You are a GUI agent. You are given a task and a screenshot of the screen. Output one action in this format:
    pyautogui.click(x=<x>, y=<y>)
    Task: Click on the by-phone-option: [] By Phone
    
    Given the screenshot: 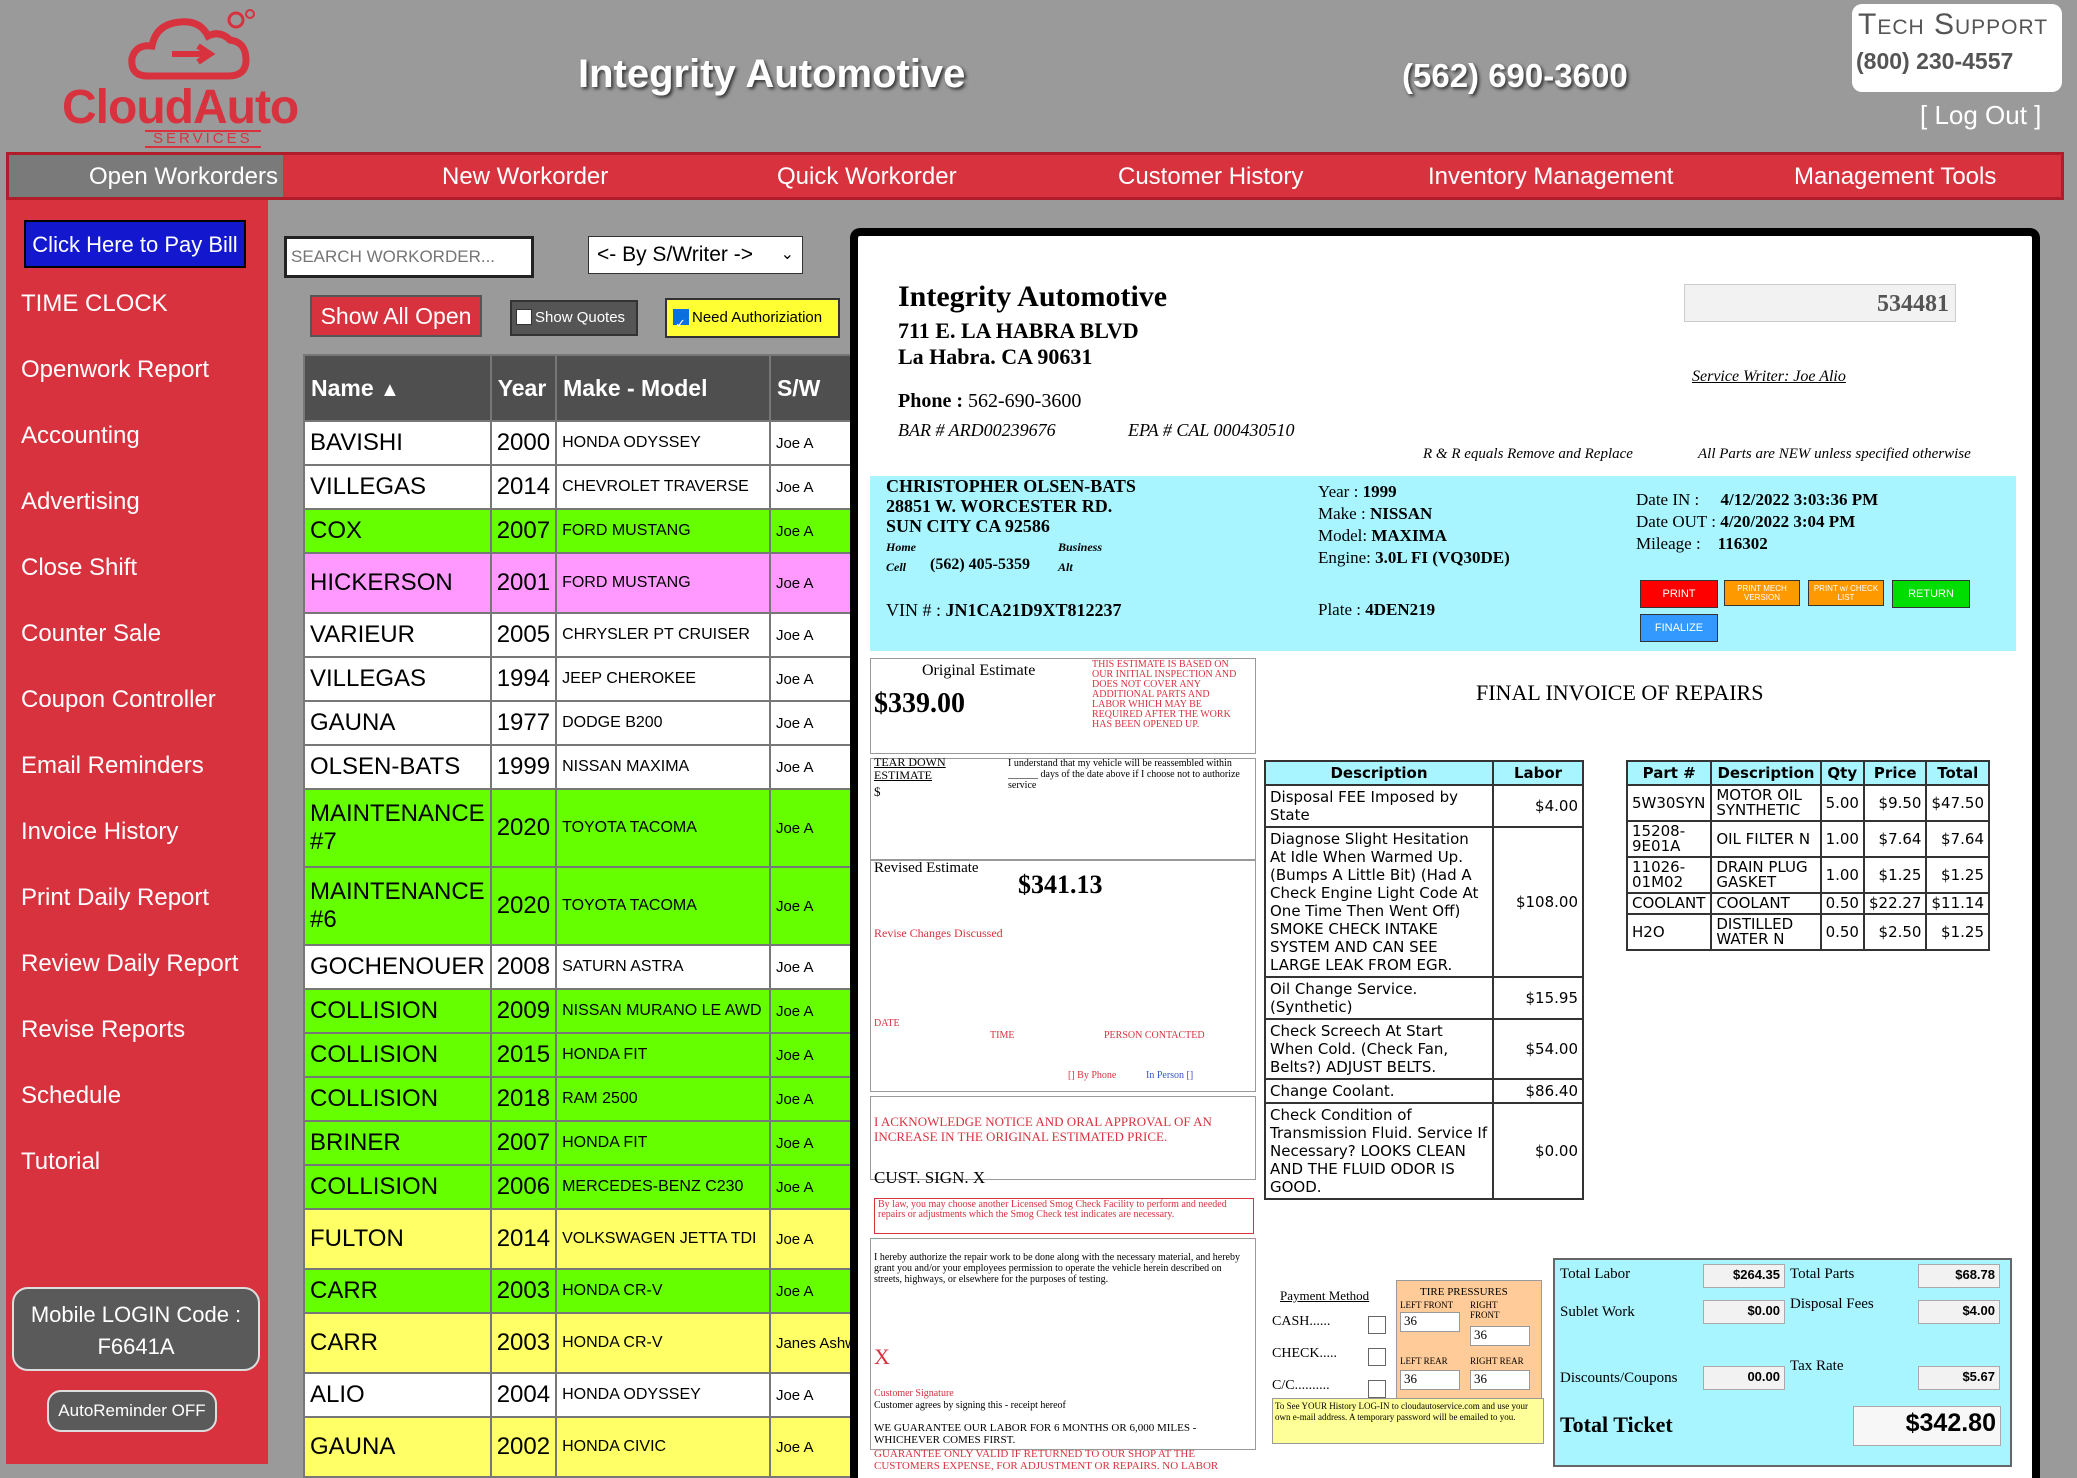 What is the action you would take?
    pyautogui.click(x=1092, y=1075)
    